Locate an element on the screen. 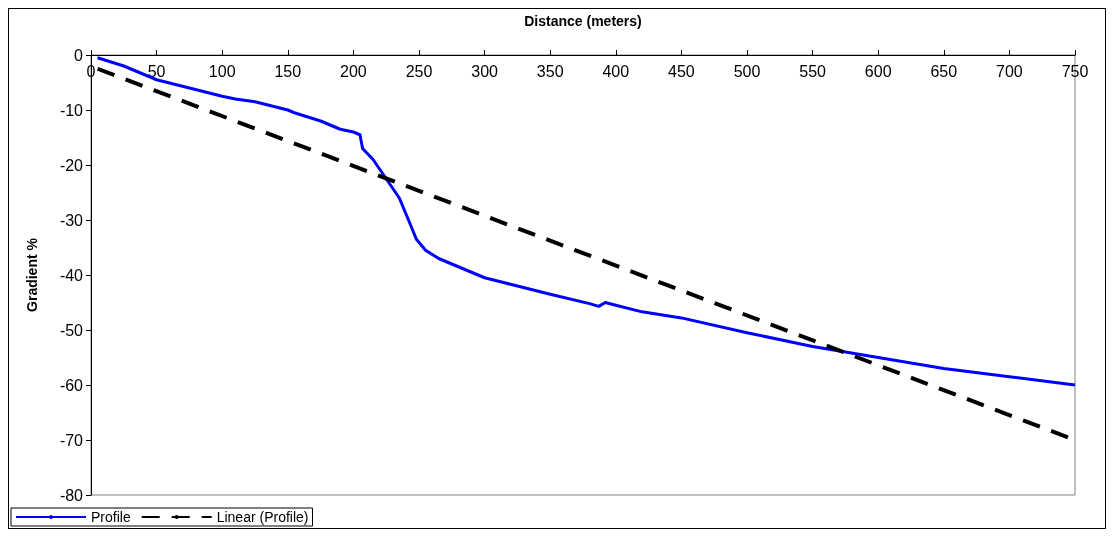 Image resolution: width=1116 pixels, height=539 pixels. x-tick-label: 500 is located at coordinates (747, 71).